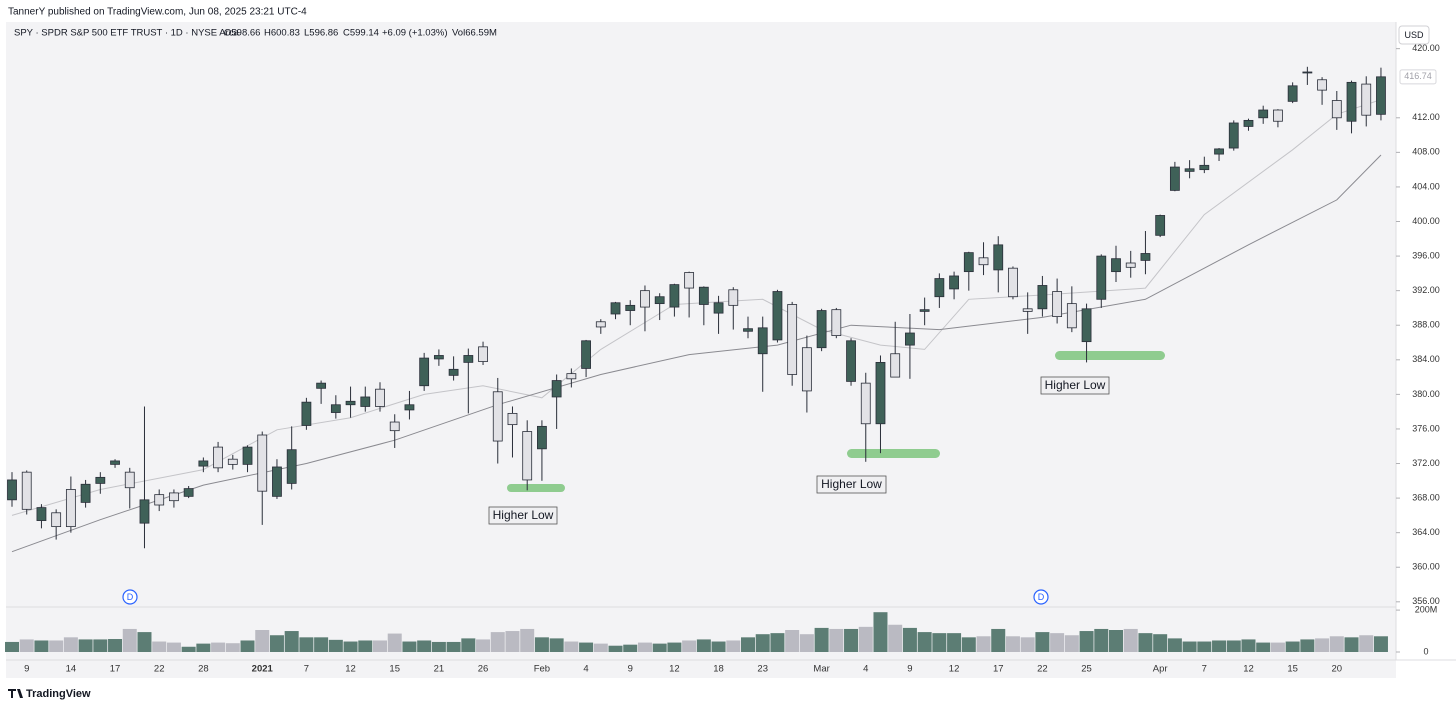  I want to click on currency-button, so click(1414, 35).